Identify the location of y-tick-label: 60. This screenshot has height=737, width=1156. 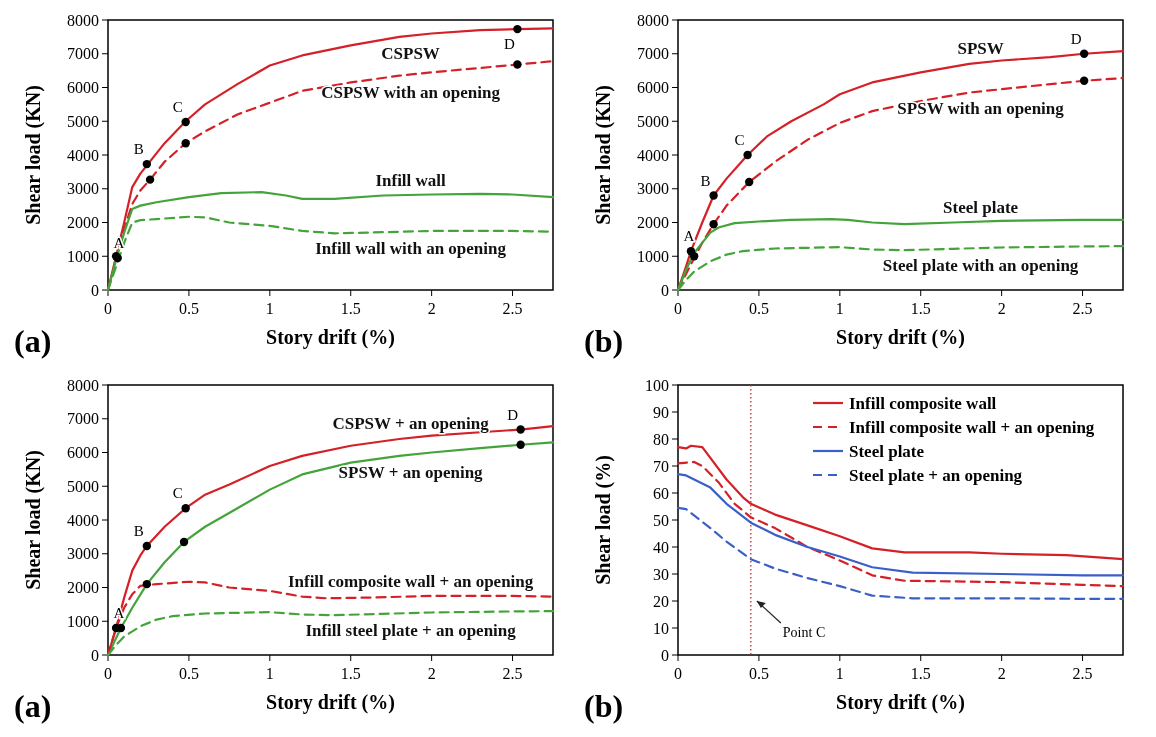
(661, 493).